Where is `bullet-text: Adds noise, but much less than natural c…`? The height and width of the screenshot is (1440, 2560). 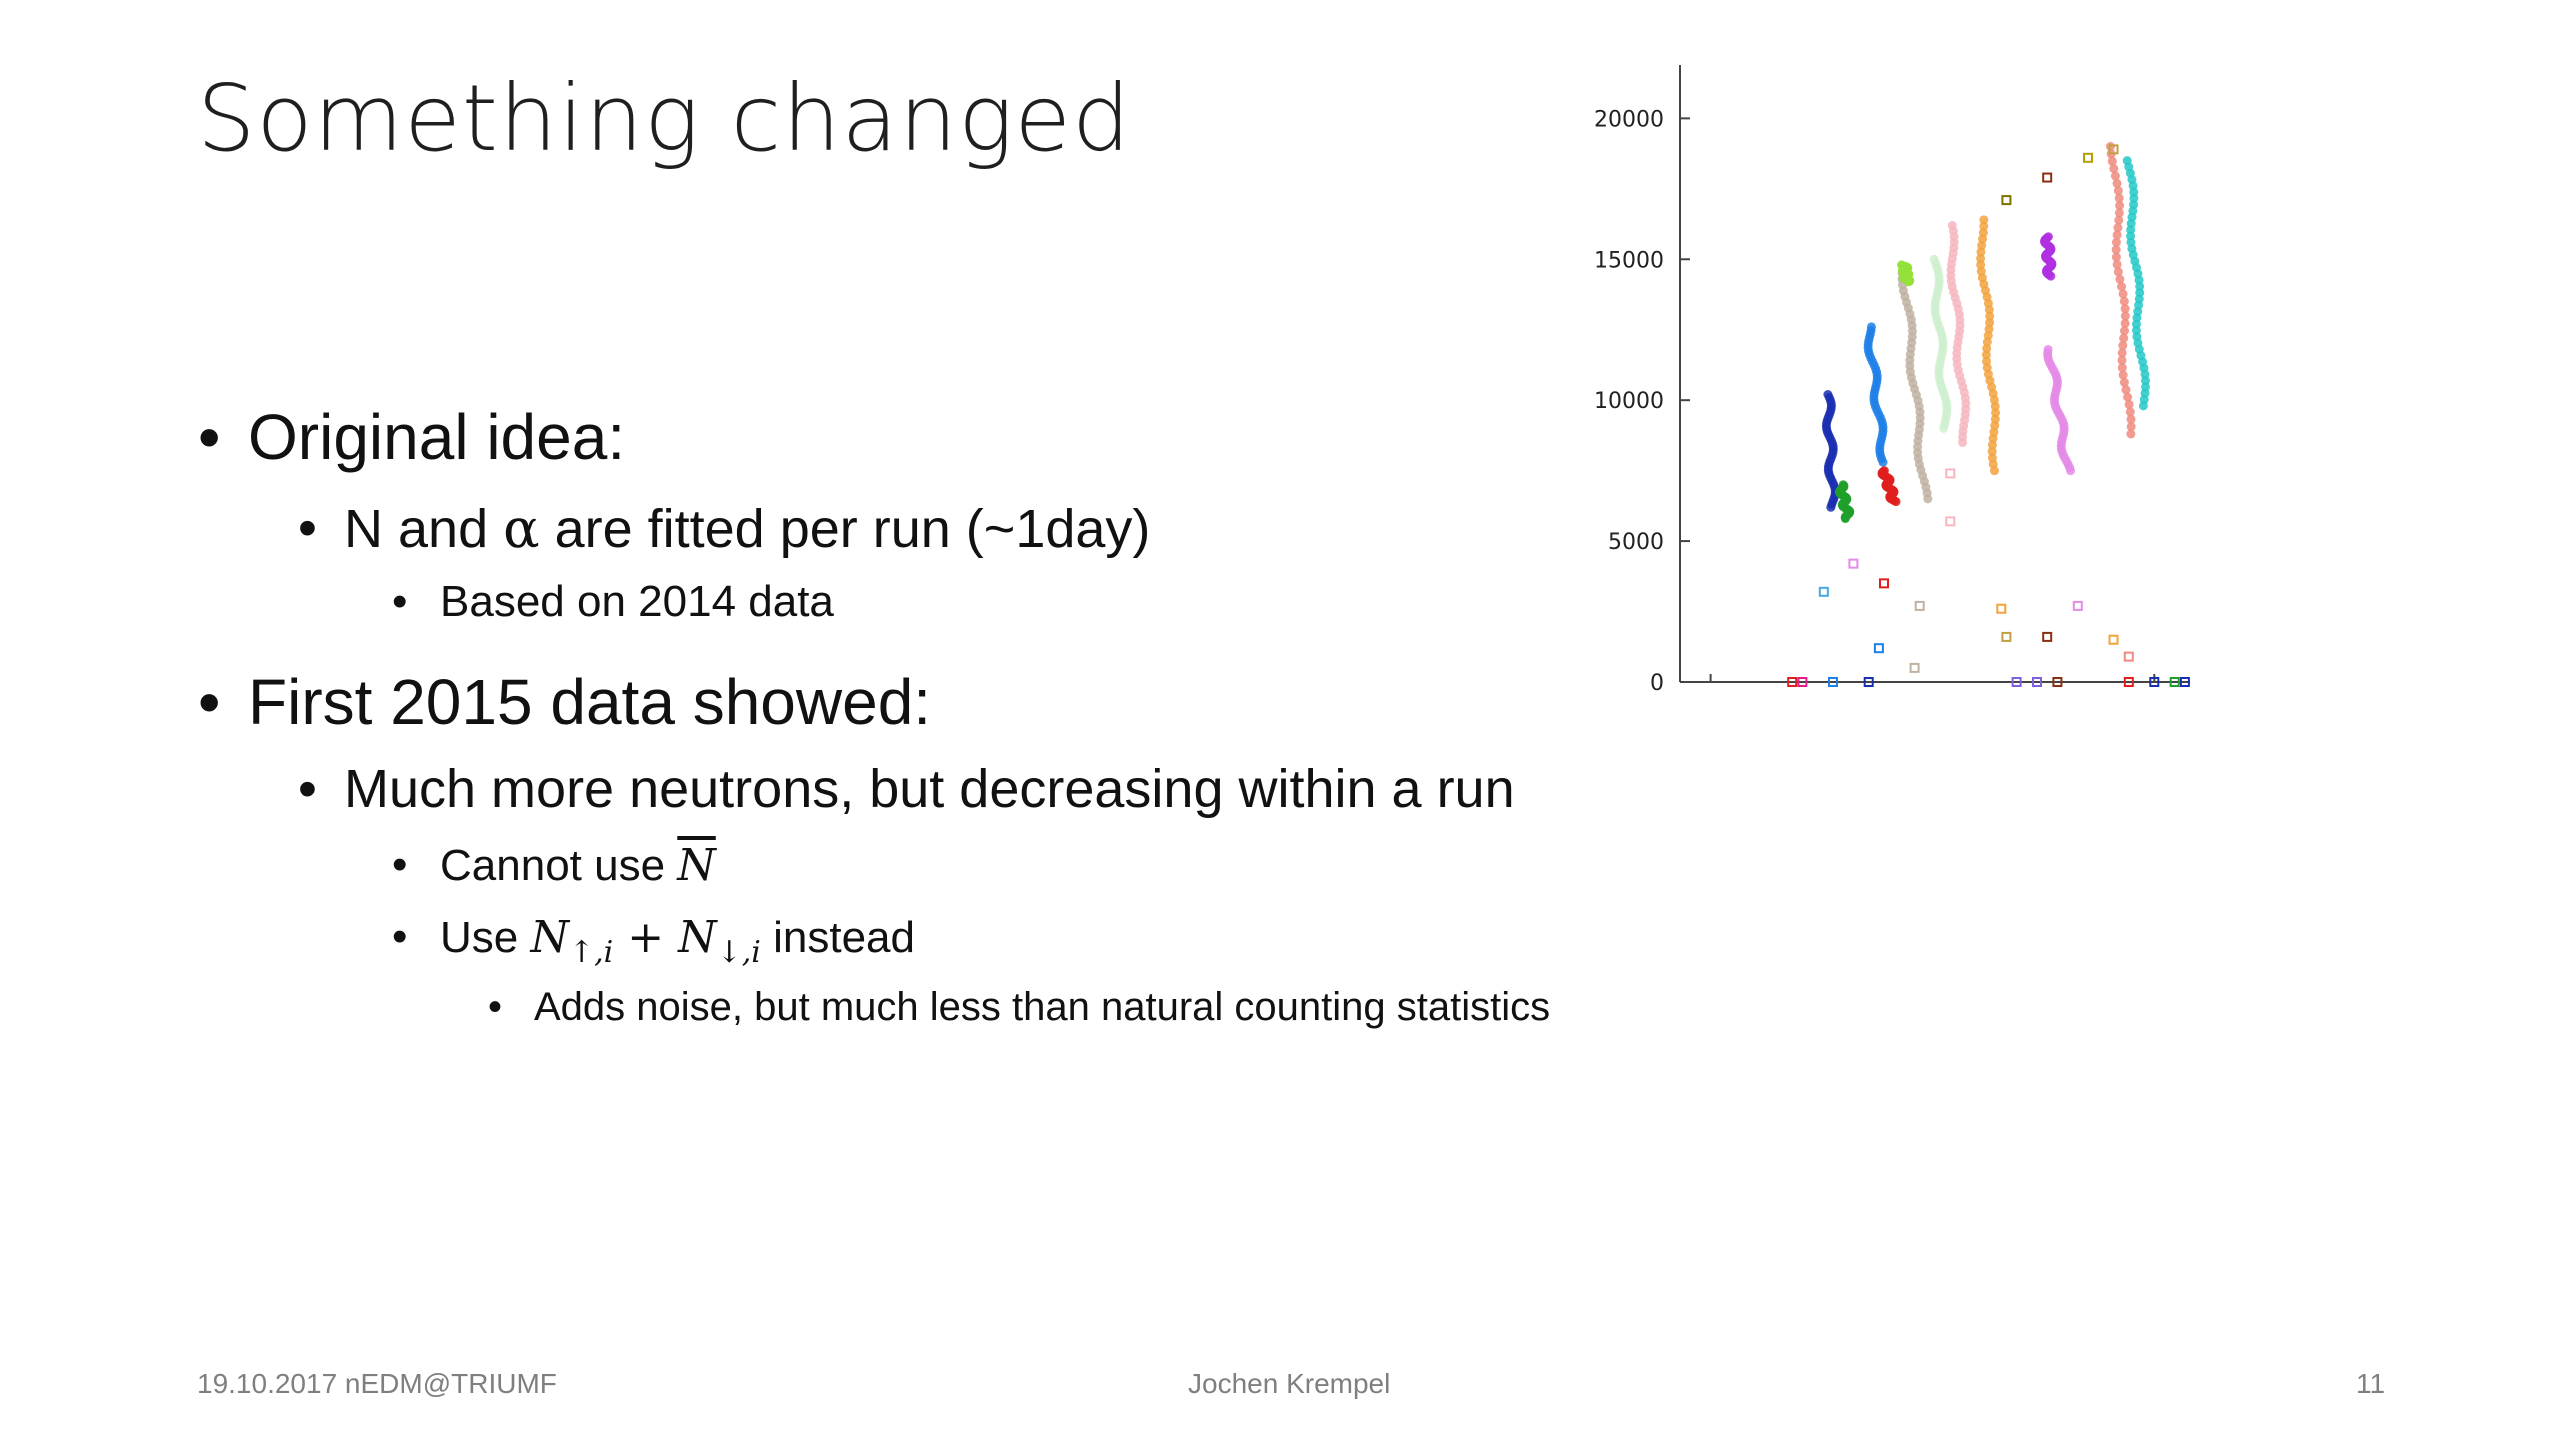
bullet-text: Adds noise, but much less than natural c… is located at coordinates (1042, 1007).